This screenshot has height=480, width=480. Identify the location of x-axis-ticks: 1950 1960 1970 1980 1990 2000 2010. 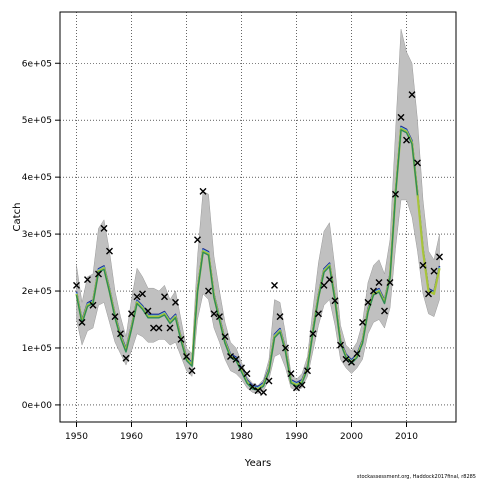
(241, 432).